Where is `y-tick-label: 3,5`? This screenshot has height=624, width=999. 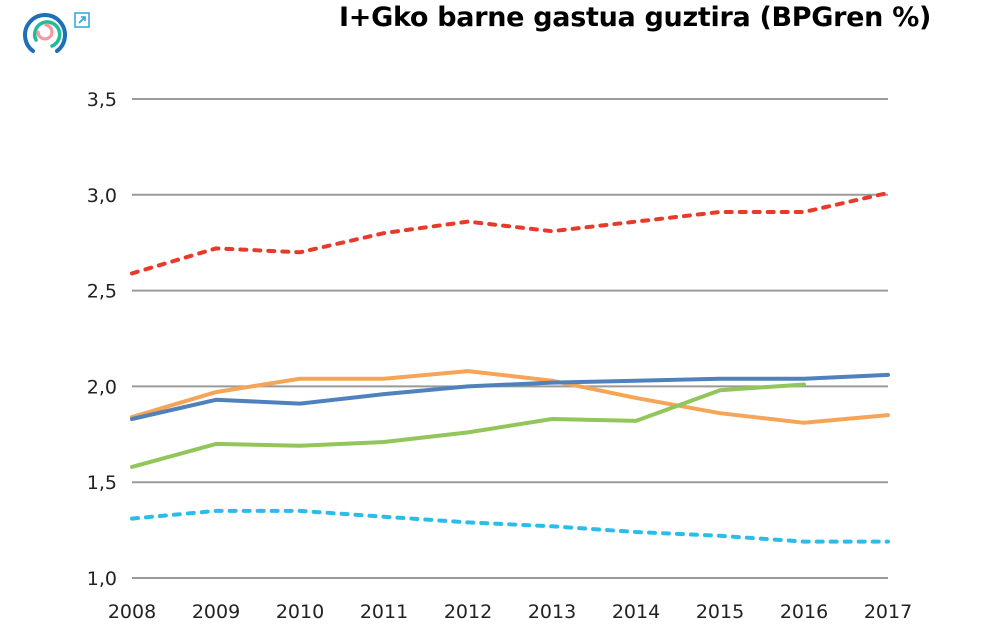 y-tick-label: 3,5 is located at coordinates (102, 100).